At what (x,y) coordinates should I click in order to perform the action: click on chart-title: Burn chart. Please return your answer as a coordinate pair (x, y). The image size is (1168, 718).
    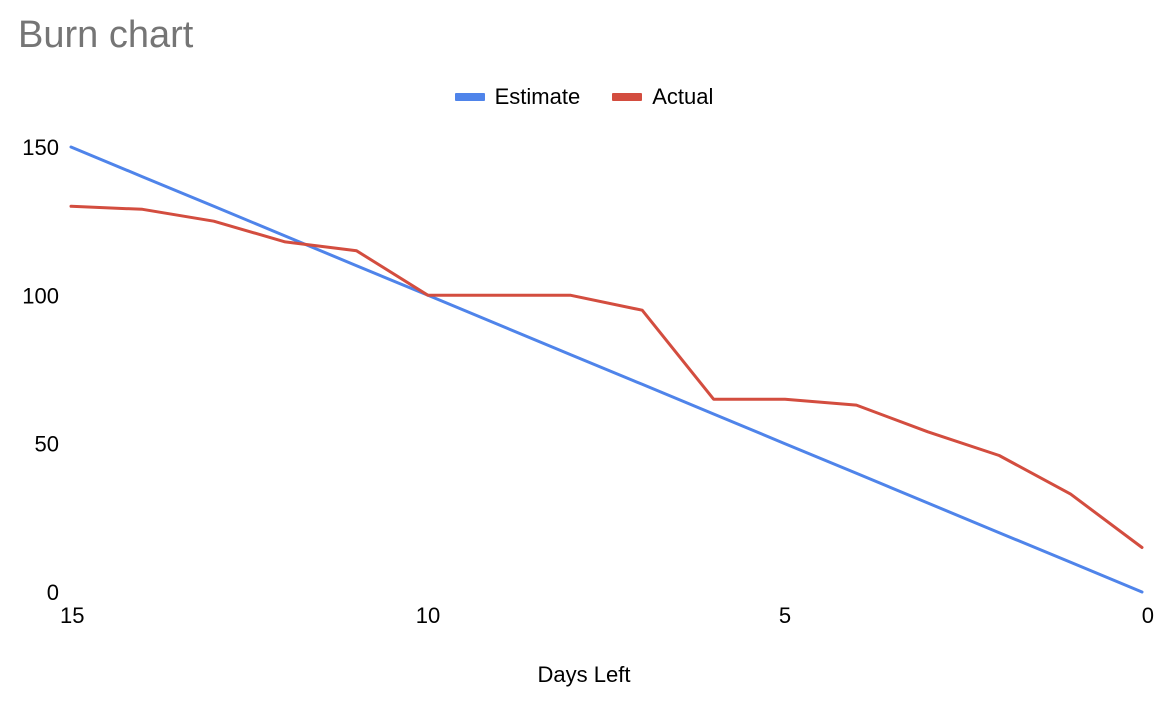
    Looking at the image, I should click on (106, 35).